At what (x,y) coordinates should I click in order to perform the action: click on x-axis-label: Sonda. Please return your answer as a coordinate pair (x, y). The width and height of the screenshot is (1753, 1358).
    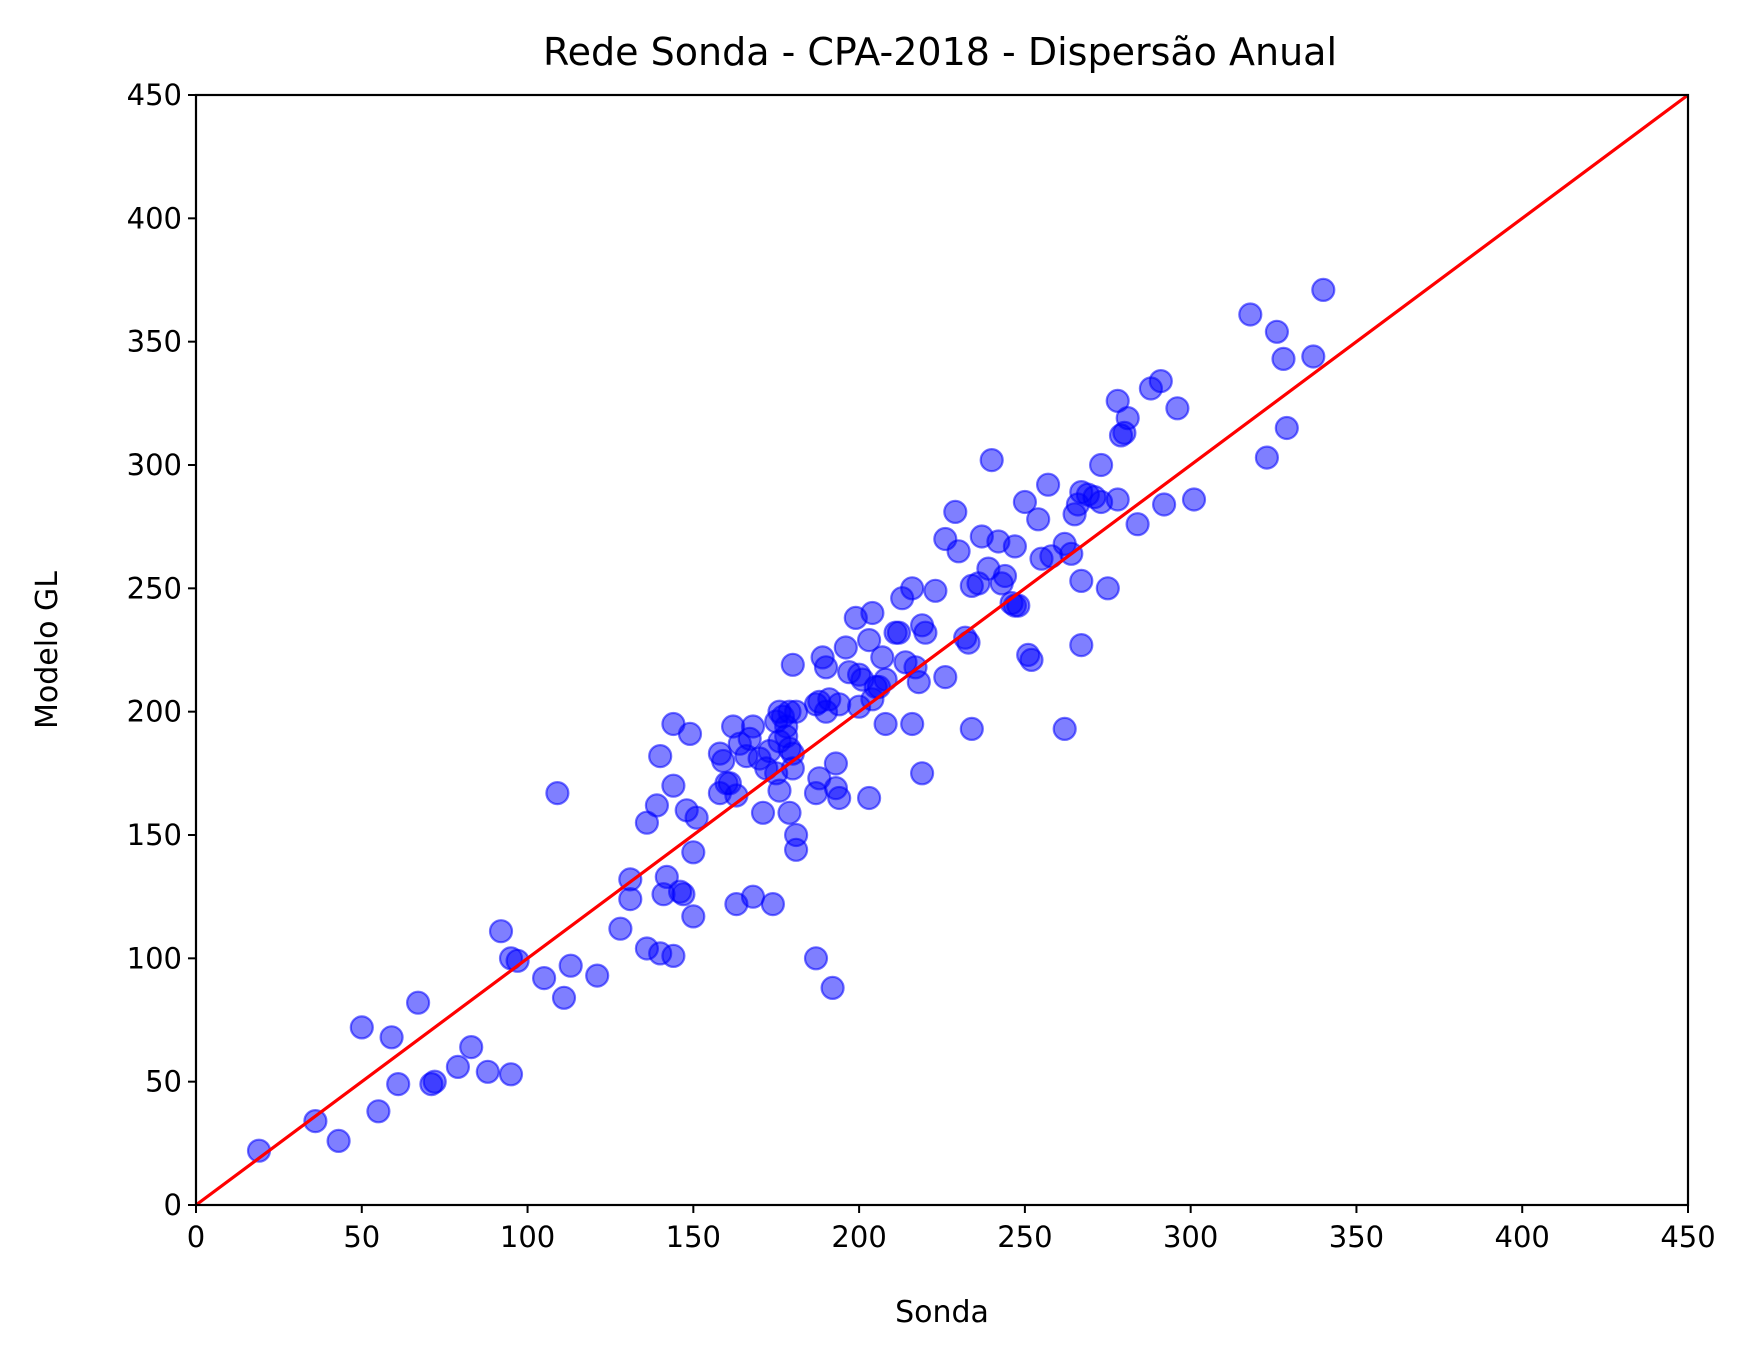
    Looking at the image, I should click on (942, 1312).